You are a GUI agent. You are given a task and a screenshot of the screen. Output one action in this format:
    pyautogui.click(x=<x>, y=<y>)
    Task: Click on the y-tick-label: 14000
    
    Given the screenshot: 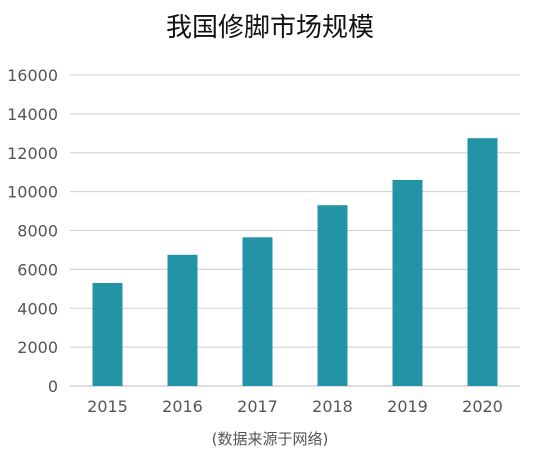 What is the action you would take?
    pyautogui.click(x=32, y=114)
    